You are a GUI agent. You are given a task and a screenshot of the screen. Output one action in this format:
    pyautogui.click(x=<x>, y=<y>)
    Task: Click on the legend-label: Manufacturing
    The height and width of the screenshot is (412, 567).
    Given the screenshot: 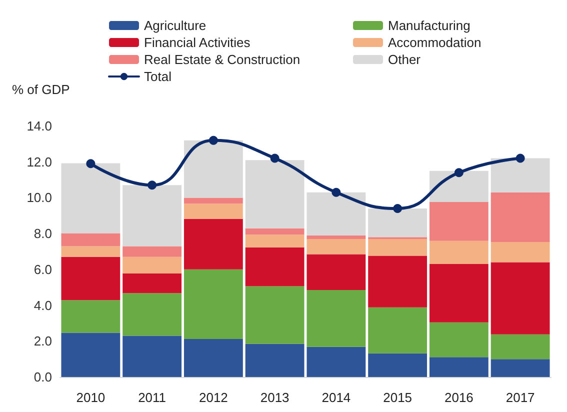 What is the action you would take?
    pyautogui.click(x=429, y=25)
    